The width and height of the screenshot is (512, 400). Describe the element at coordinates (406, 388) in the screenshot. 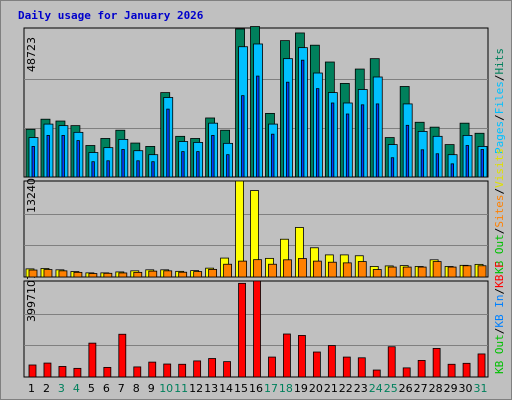

I see `x-tick-label: 26` at that location.